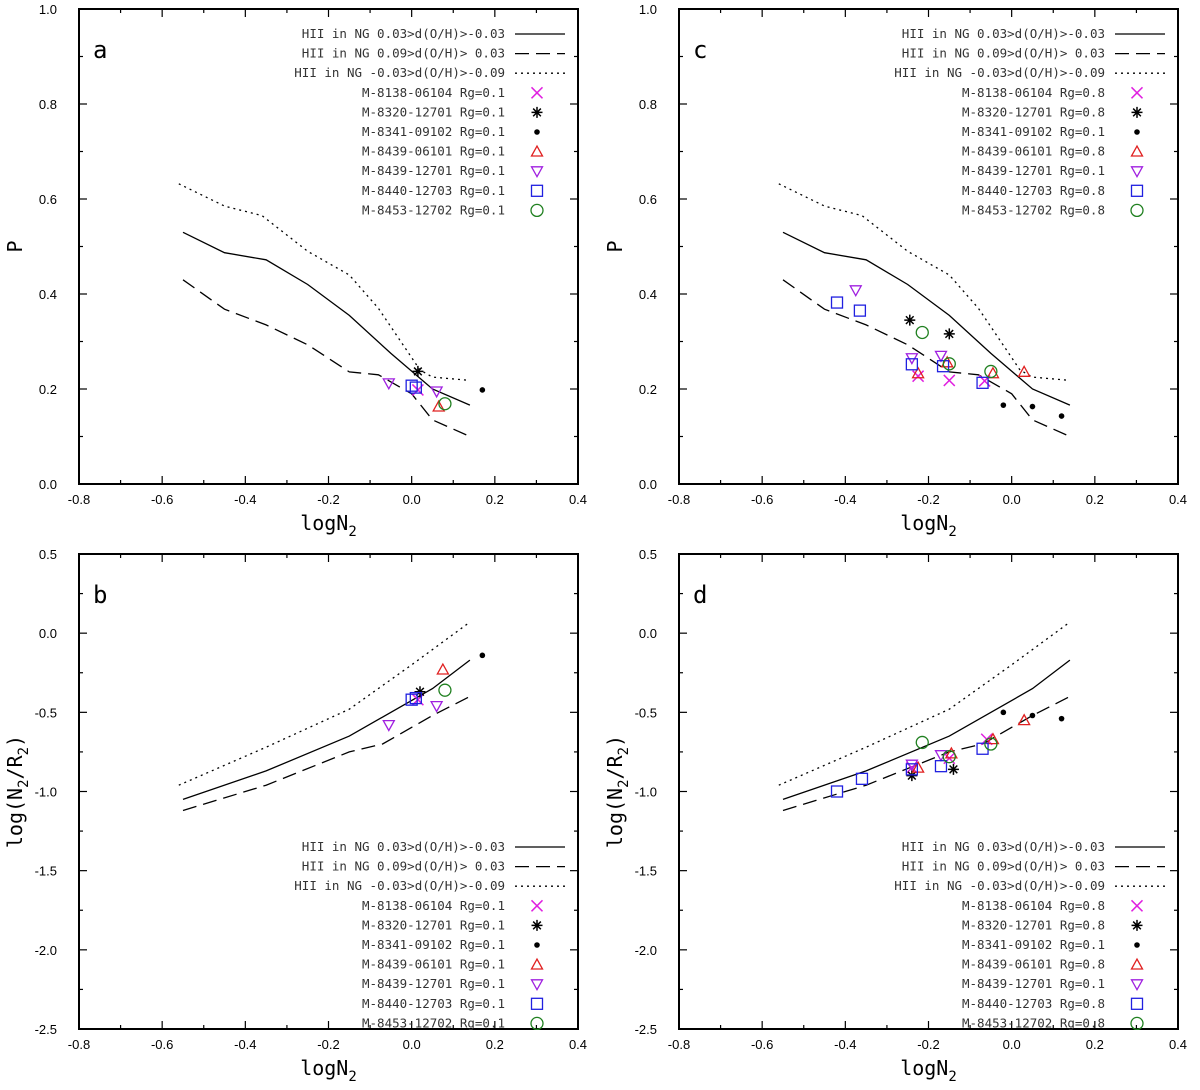  Describe the element at coordinates (617, 791) in the screenshot. I see `y-axis-label: log(N2/R2)` at that location.